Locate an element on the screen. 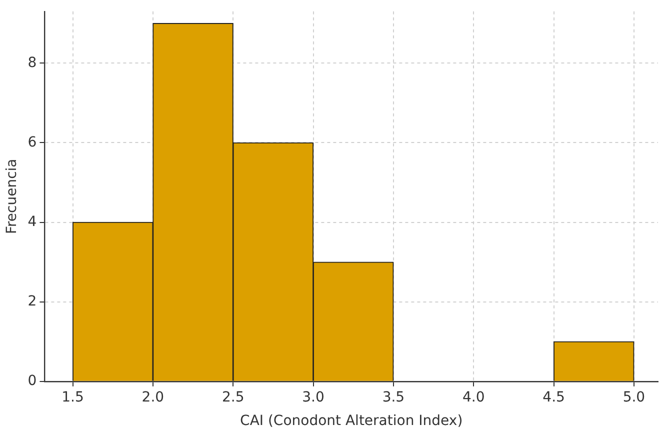  x-tick-label: 4.5 is located at coordinates (553, 397).